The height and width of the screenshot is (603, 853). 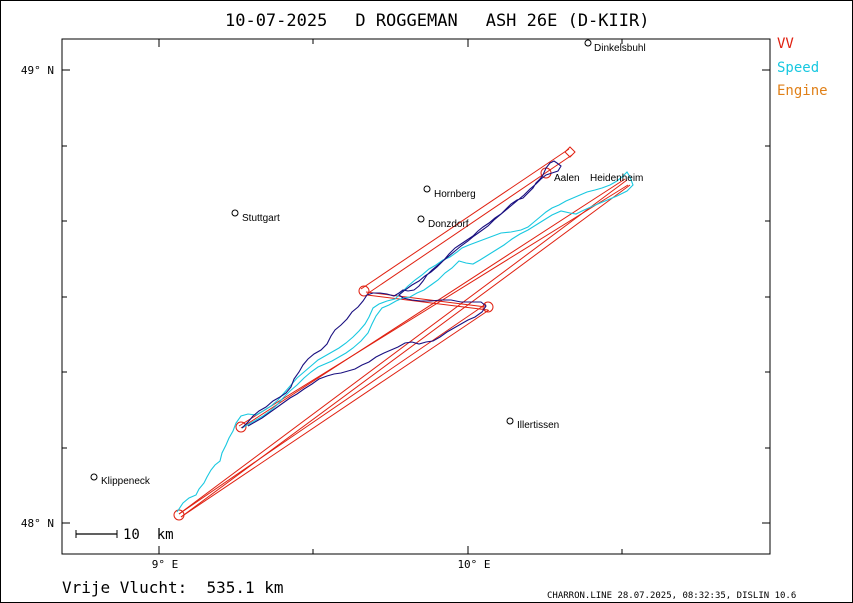 What do you see at coordinates (173, 587) in the screenshot?
I see `free-flight-distance: Vrije Vlucht: 535.1 km` at bounding box center [173, 587].